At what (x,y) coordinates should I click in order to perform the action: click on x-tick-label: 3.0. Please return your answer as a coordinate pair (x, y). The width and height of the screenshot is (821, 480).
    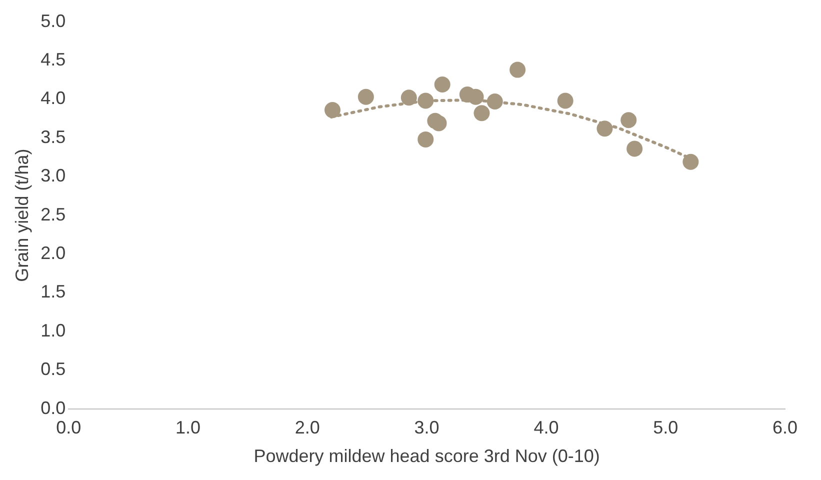
    Looking at the image, I should click on (427, 428).